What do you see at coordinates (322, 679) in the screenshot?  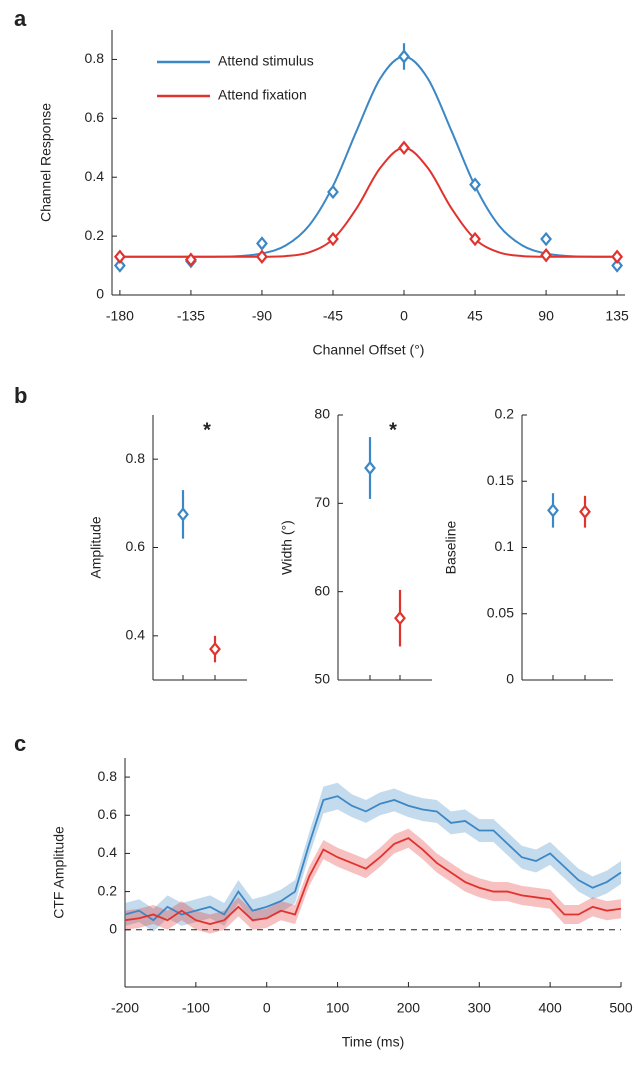 I see `y-tick-label: 50` at bounding box center [322, 679].